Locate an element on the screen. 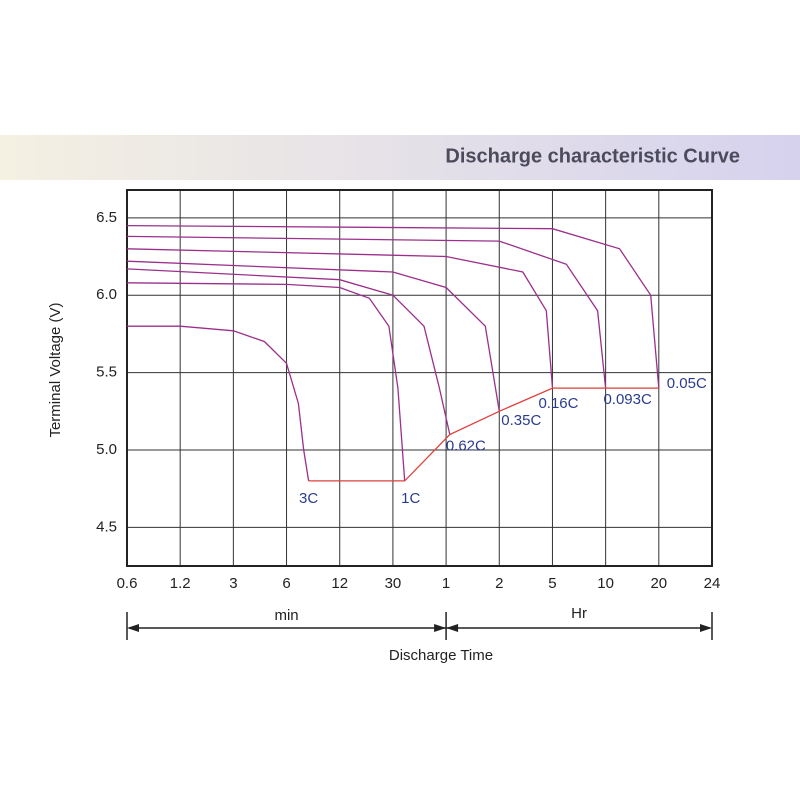 The image size is (800, 800). y-tick-label: 5.0 is located at coordinates (106, 449).